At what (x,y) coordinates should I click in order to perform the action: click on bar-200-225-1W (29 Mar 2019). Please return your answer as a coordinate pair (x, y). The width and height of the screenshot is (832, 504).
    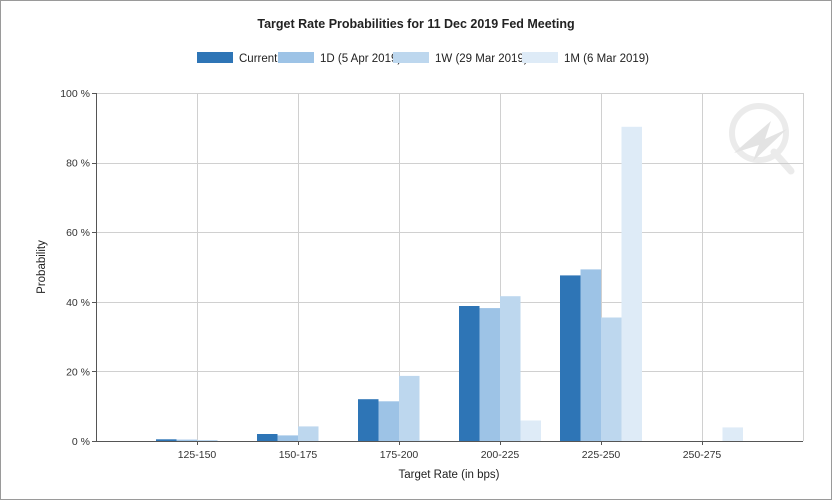
    Looking at the image, I should click on (510, 368).